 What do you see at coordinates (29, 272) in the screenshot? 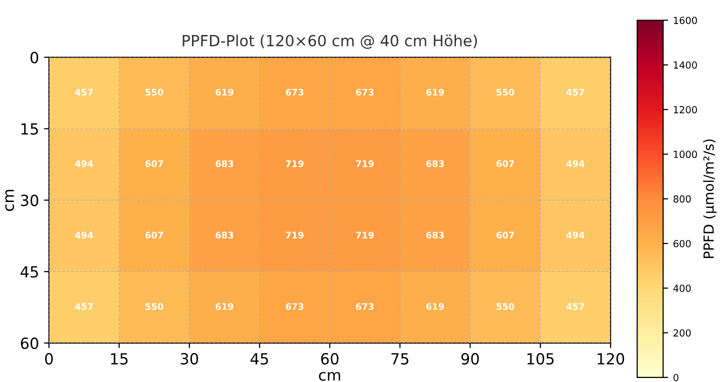
I see `y-tick-label: 45` at bounding box center [29, 272].